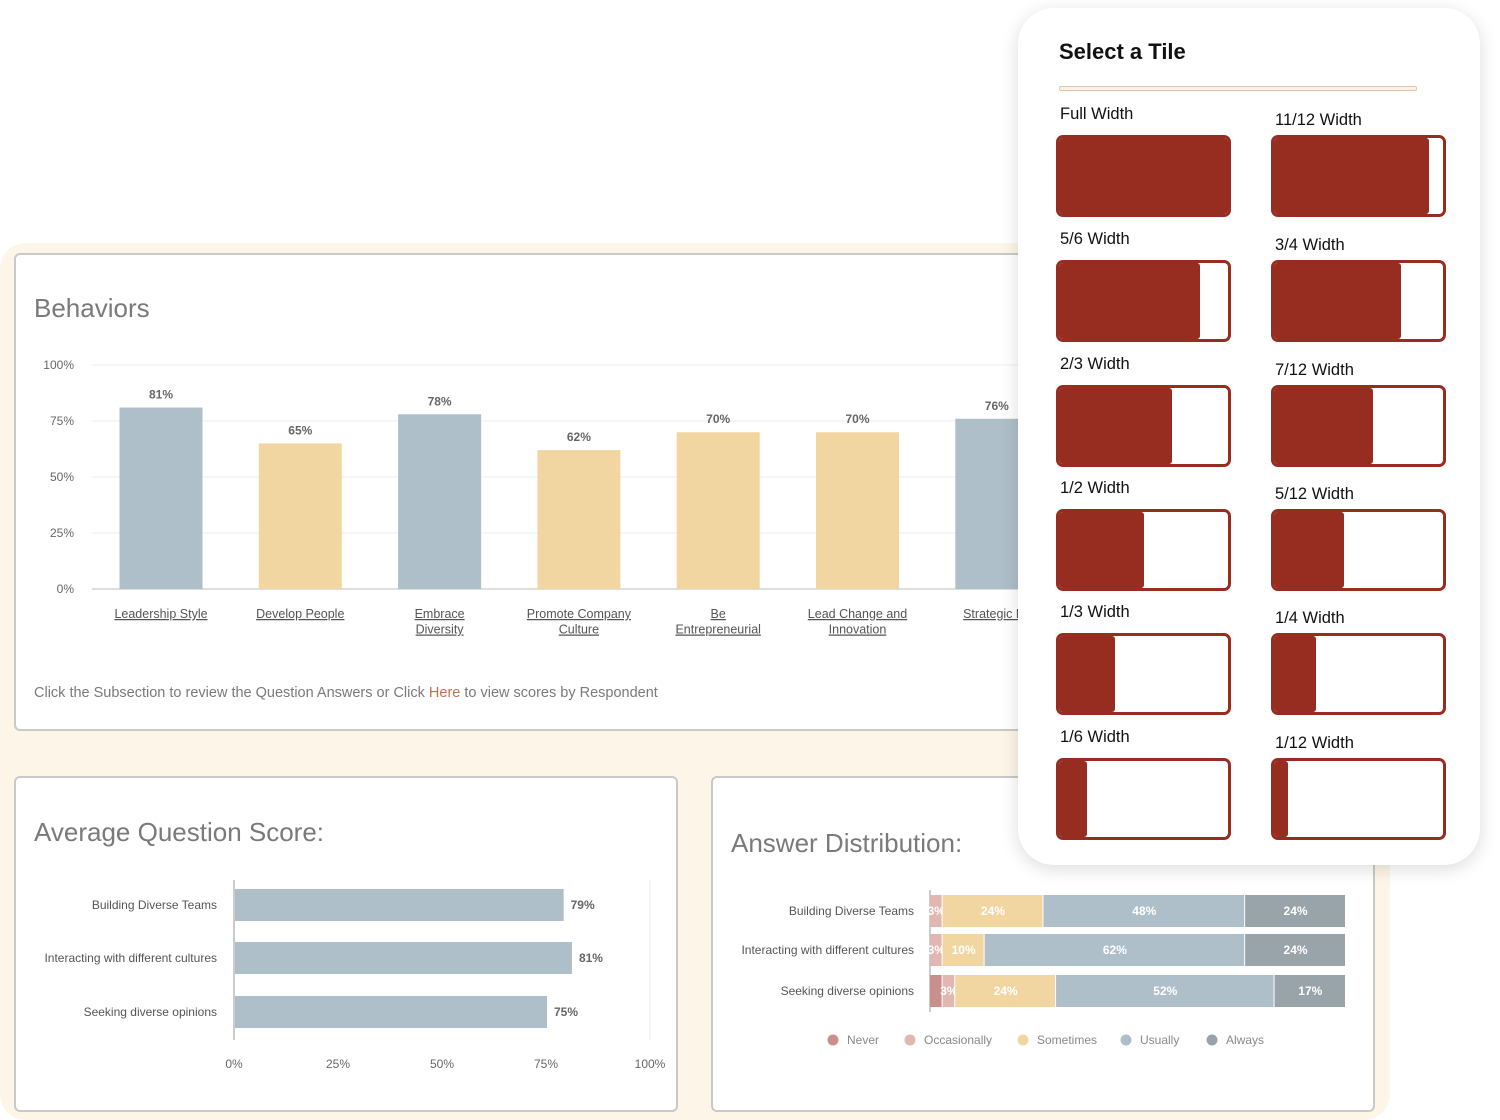 The height and width of the screenshot is (1120, 1500). What do you see at coordinates (1095, 612) in the screenshot?
I see `tile-label-1-3-width: 1/3 Width` at bounding box center [1095, 612].